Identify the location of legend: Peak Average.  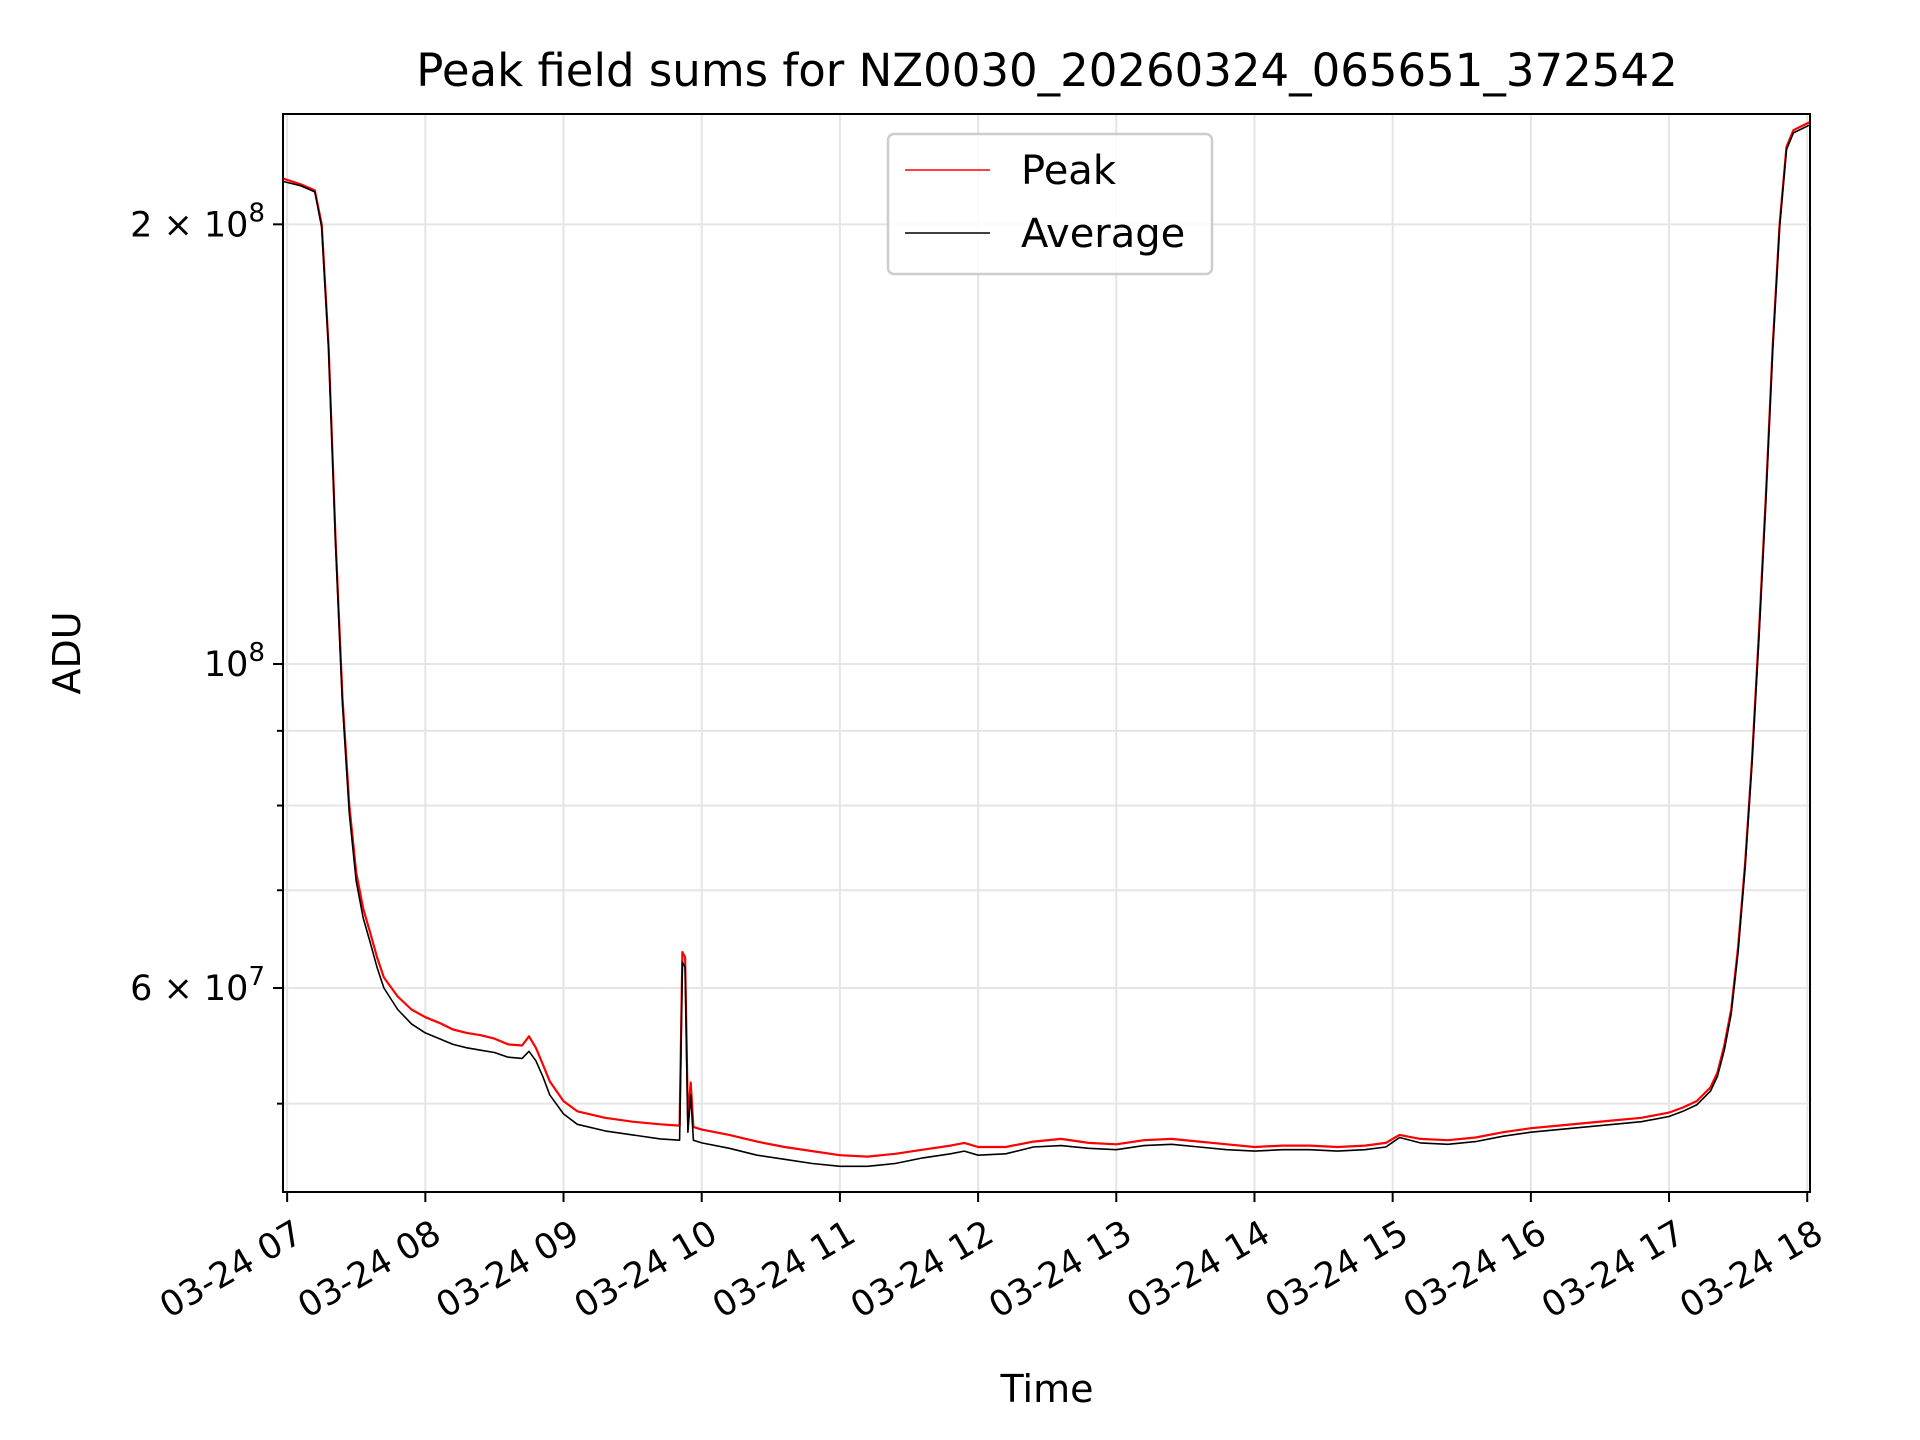
(1050, 204).